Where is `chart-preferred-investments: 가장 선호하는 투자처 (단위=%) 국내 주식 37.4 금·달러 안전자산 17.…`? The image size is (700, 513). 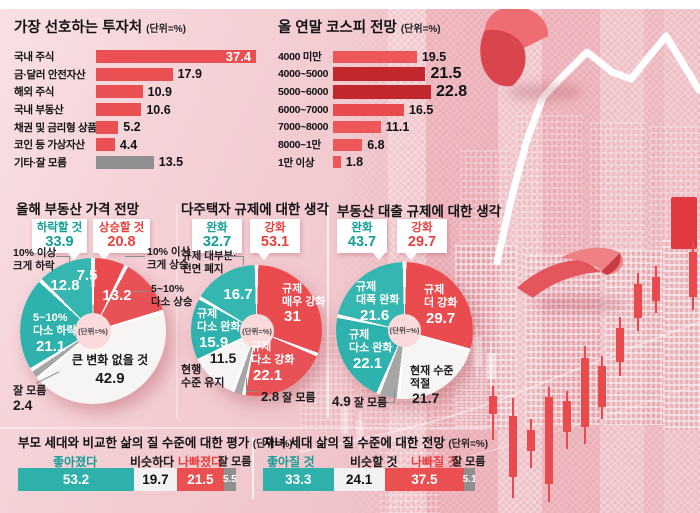
chart-preferred-investments: 가장 선호하는 투자처 (단위=%) 국내 주식 37.4 금·달러 안전자산 17.… is located at coordinates (146, 93).